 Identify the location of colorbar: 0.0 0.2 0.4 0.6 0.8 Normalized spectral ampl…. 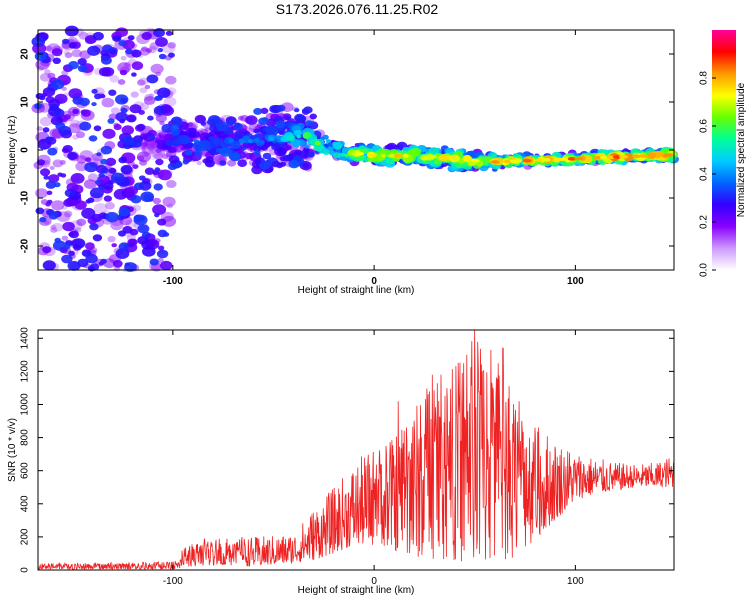
(723, 153).